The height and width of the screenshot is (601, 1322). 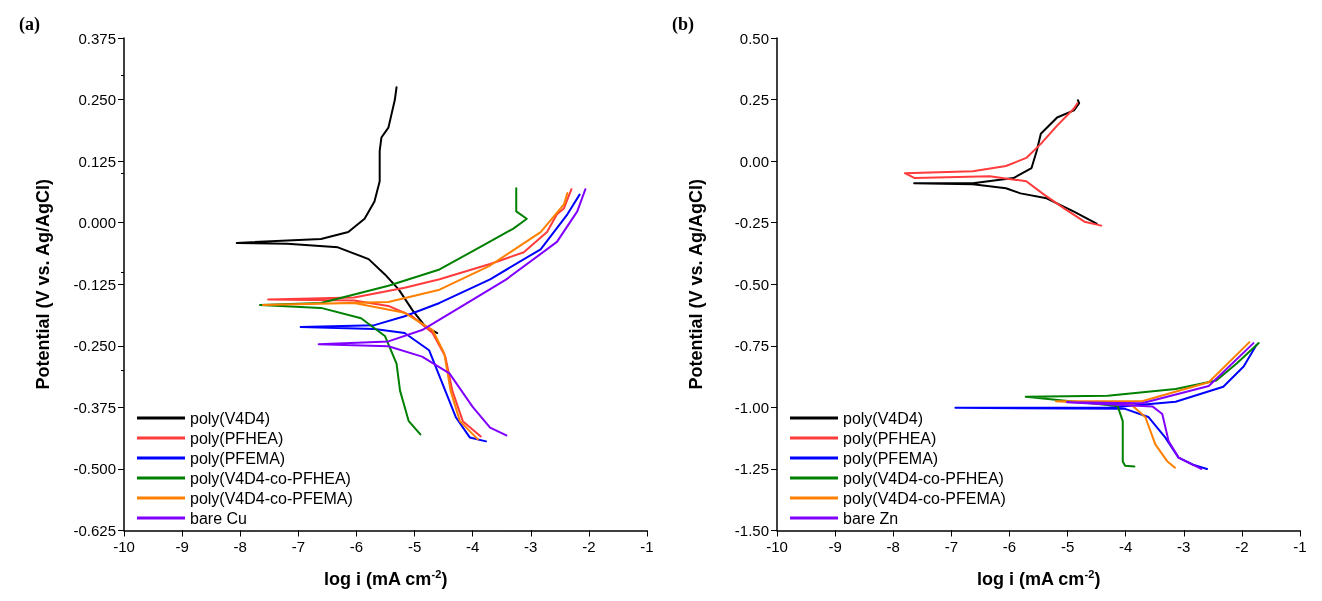 I want to click on y-tick-label: 0.375, so click(x=97, y=38).